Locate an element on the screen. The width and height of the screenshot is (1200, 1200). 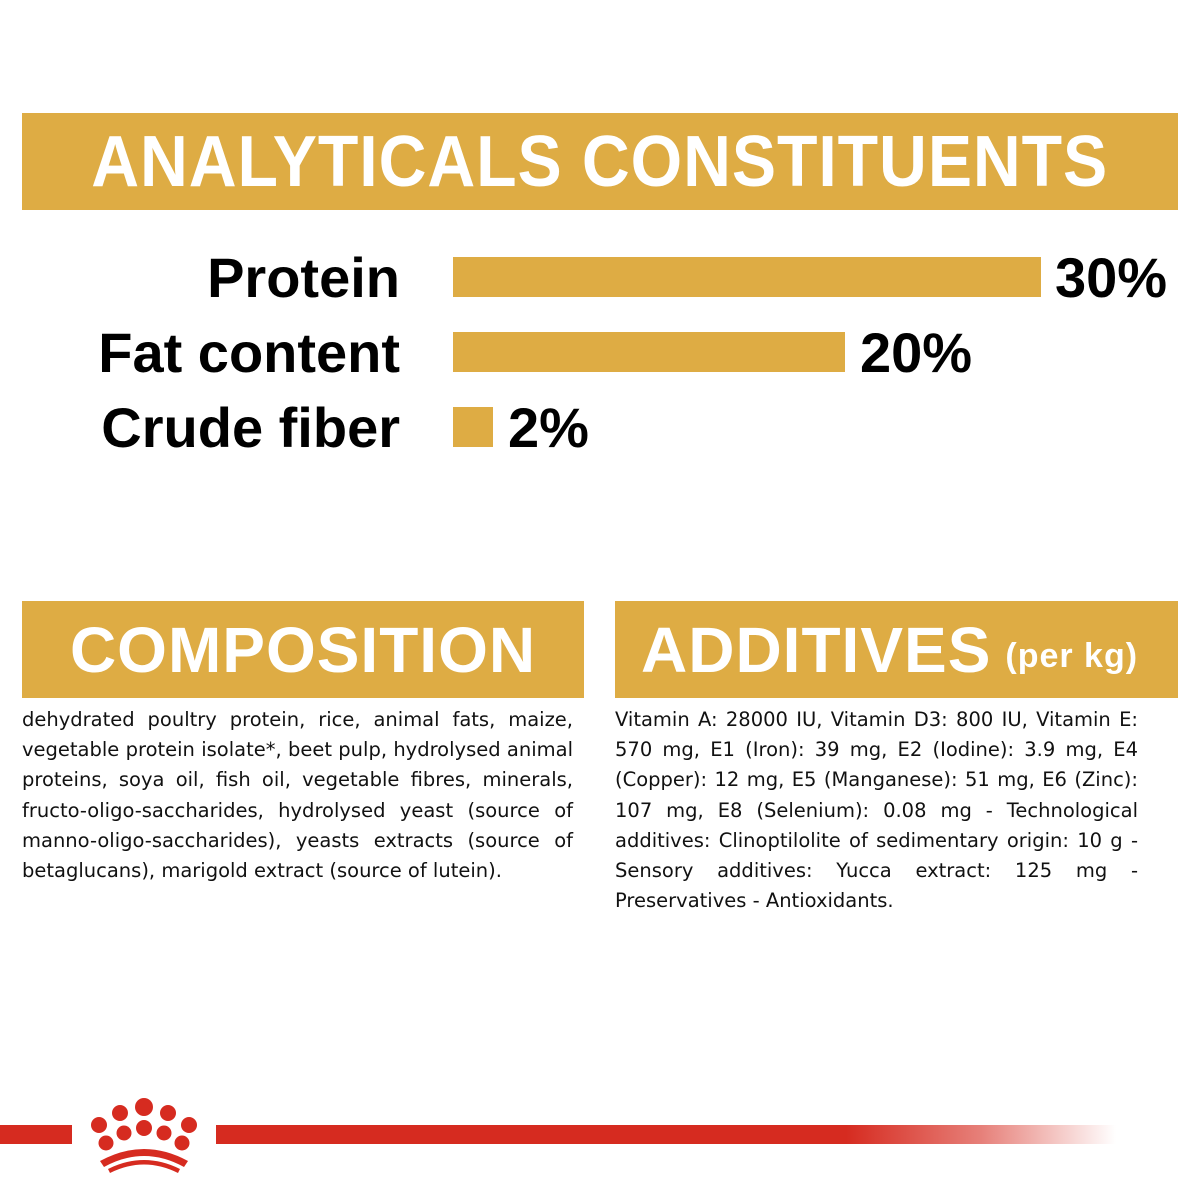
value-fiber: 2% is located at coordinates (548, 427).